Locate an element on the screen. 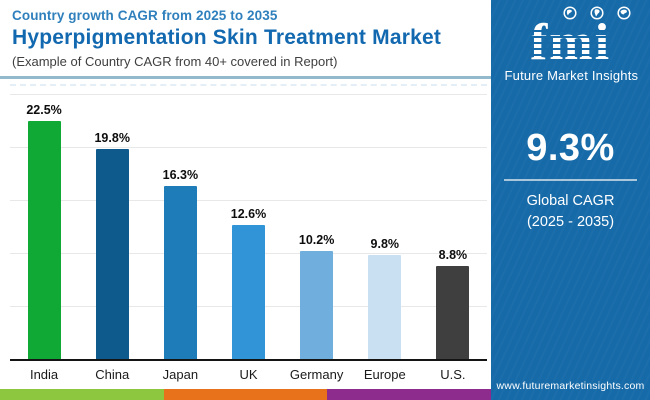  bar-group: 19.8% is located at coordinates (112, 245).